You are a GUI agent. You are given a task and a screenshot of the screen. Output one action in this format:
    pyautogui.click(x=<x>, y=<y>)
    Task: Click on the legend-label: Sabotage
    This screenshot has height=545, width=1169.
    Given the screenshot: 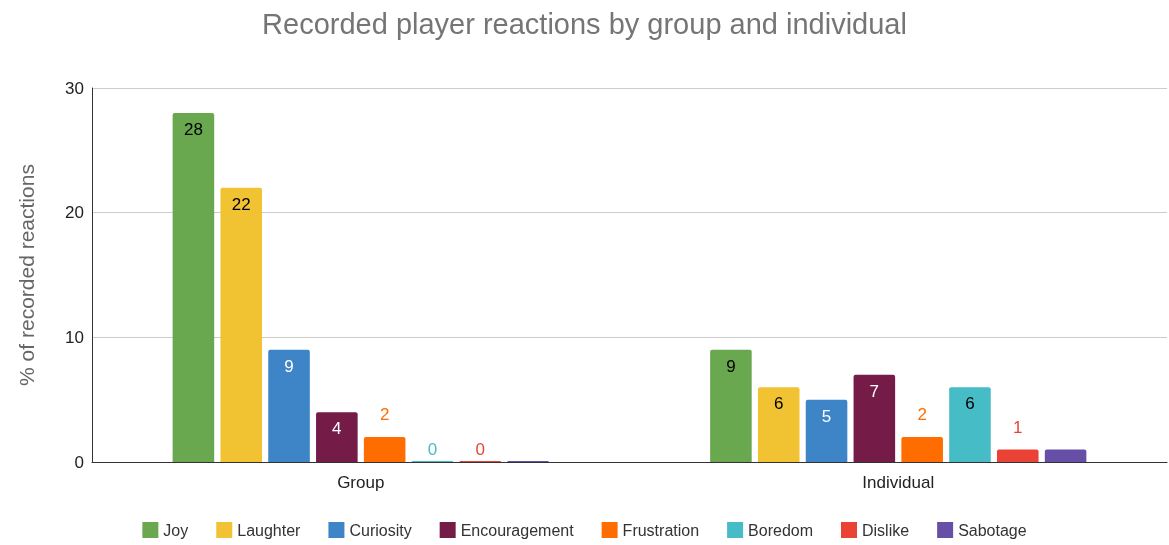 What is the action you would take?
    pyautogui.click(x=992, y=530)
    